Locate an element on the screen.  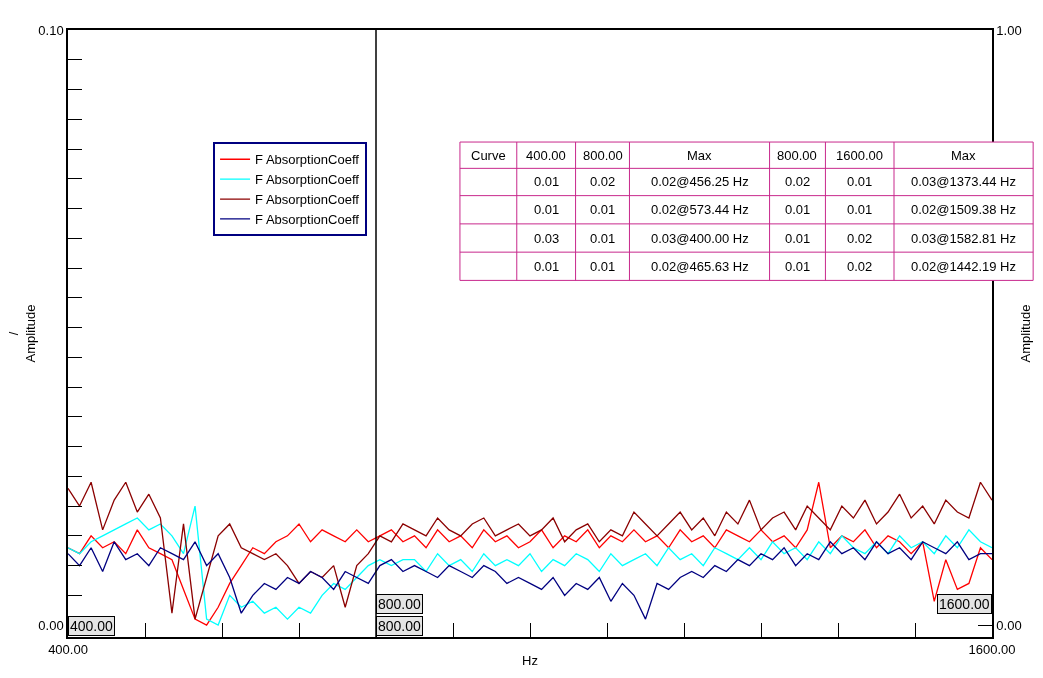
y-axis-title: / Amplitude is located at coordinates (21, 333).